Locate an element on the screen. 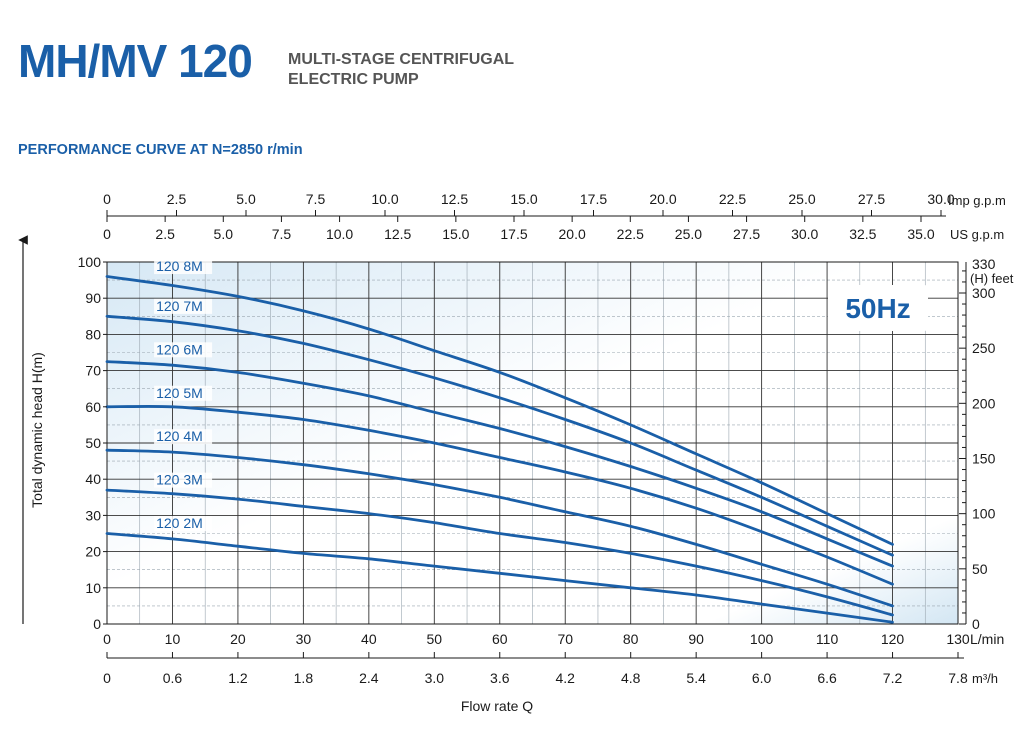  feet-unit-label: (H) feet is located at coordinates (992, 278).